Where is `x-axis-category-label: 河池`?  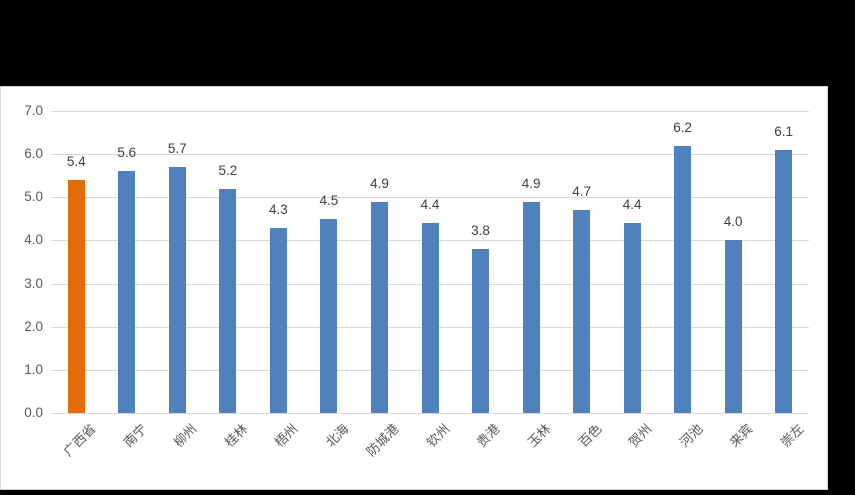 x-axis-category-label: 河池 is located at coordinates (691, 436).